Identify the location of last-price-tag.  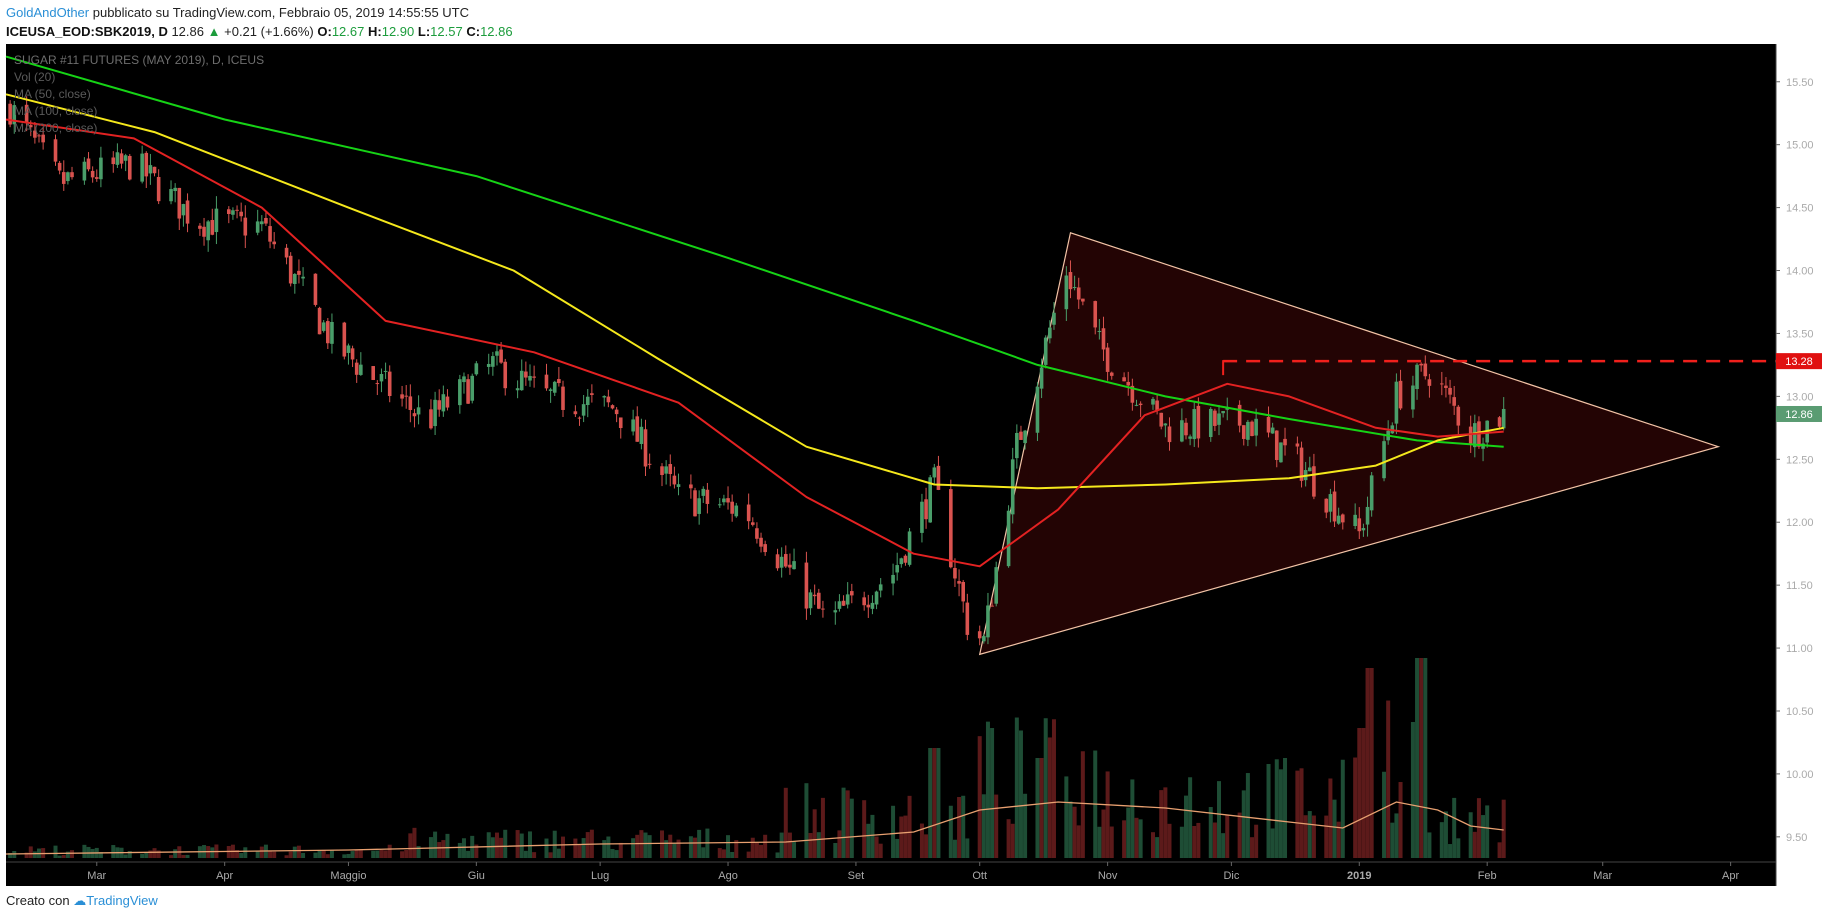
(1799, 413).